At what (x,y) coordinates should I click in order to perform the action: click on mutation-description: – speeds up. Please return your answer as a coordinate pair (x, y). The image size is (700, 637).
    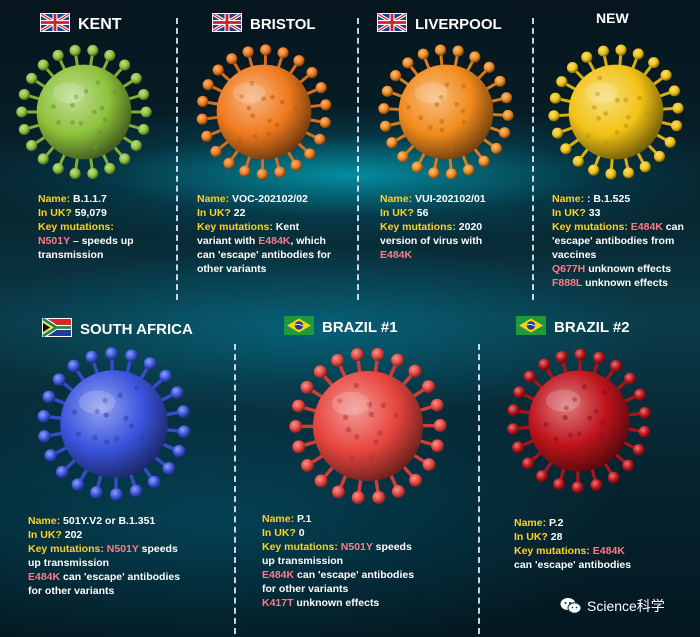
    Looking at the image, I should click on (101, 241).